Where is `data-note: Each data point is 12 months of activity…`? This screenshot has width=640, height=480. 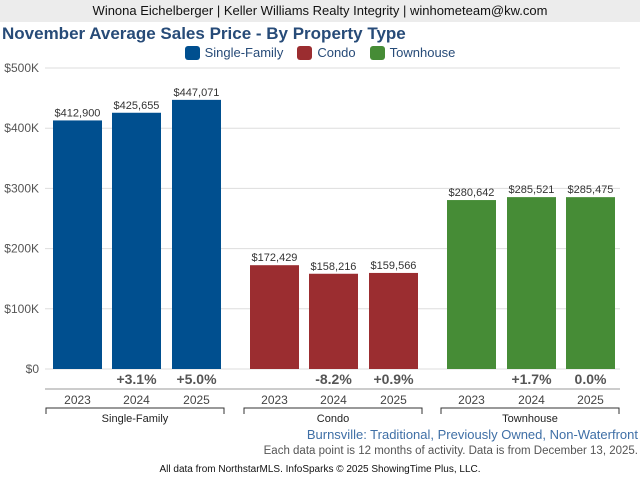 data-note: Each data point is 12 months of activity… is located at coordinates (450, 451).